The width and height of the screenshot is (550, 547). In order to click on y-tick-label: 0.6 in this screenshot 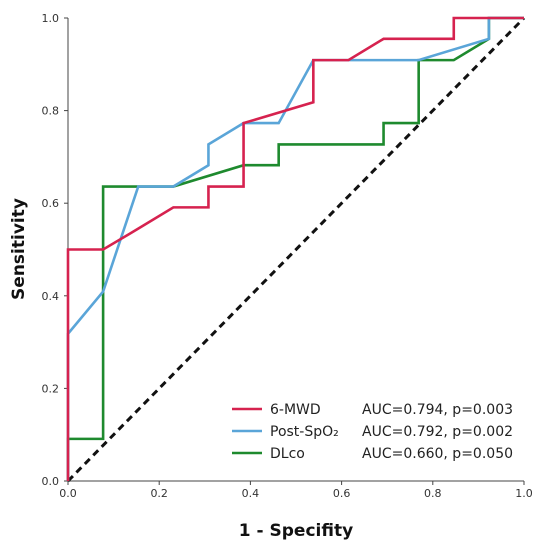, I will do `click(51, 203)`.